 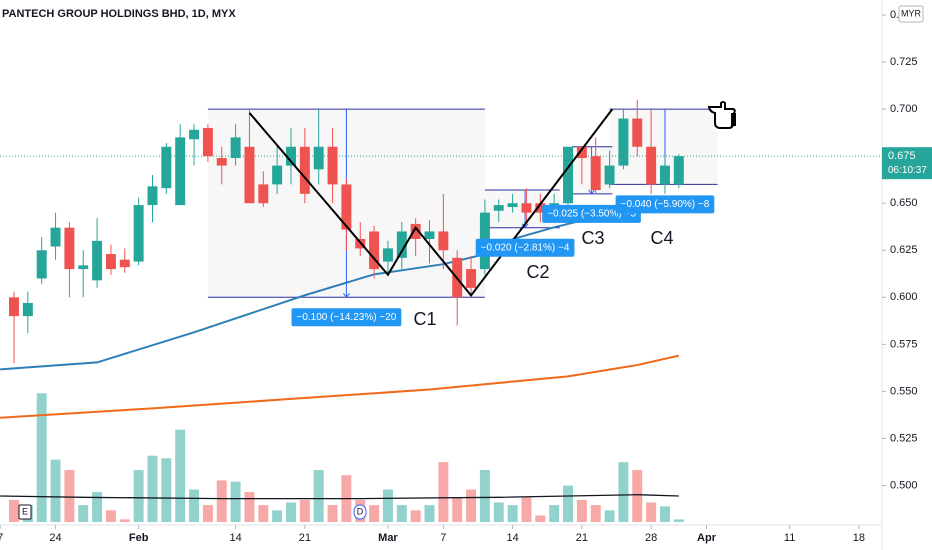 I want to click on zigzag-line, so click(x=431, y=203).